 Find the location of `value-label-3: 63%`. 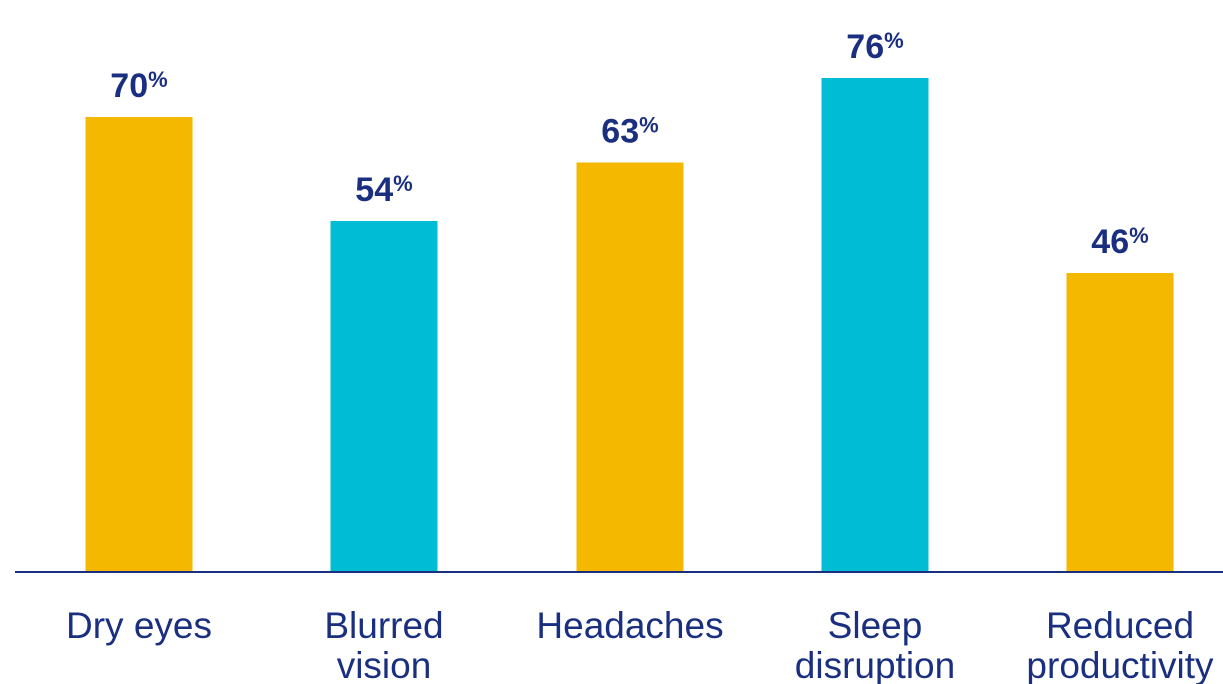

value-label-3: 63% is located at coordinates (629, 132).